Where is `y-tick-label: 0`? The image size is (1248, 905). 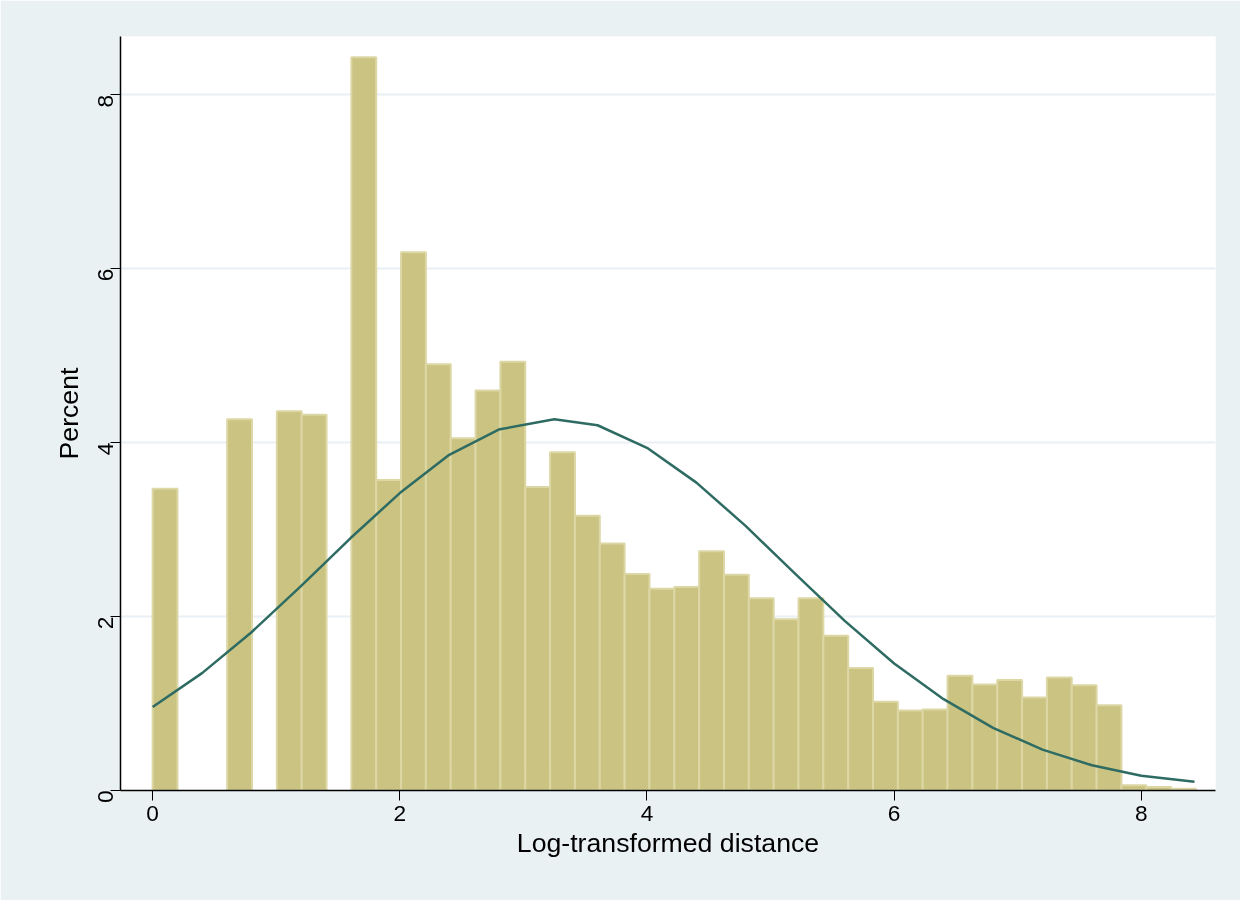
y-tick-label: 0 is located at coordinates (105, 797).